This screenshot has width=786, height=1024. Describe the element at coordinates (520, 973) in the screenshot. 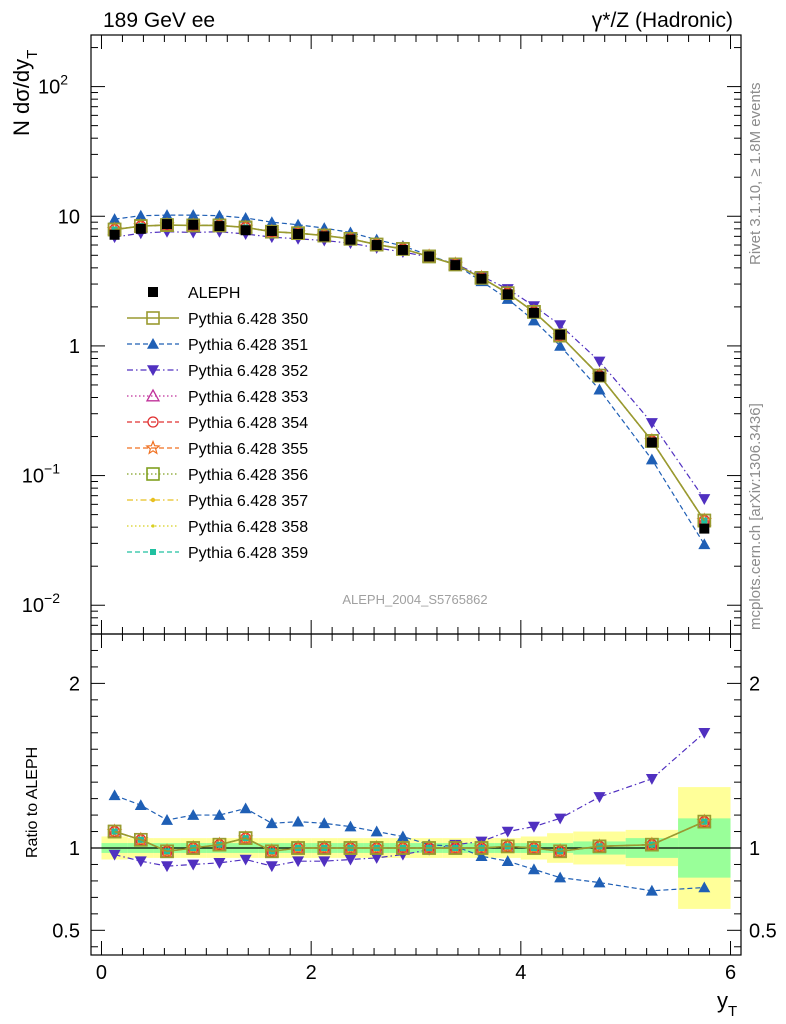

I see `x-tick-label: 4` at that location.